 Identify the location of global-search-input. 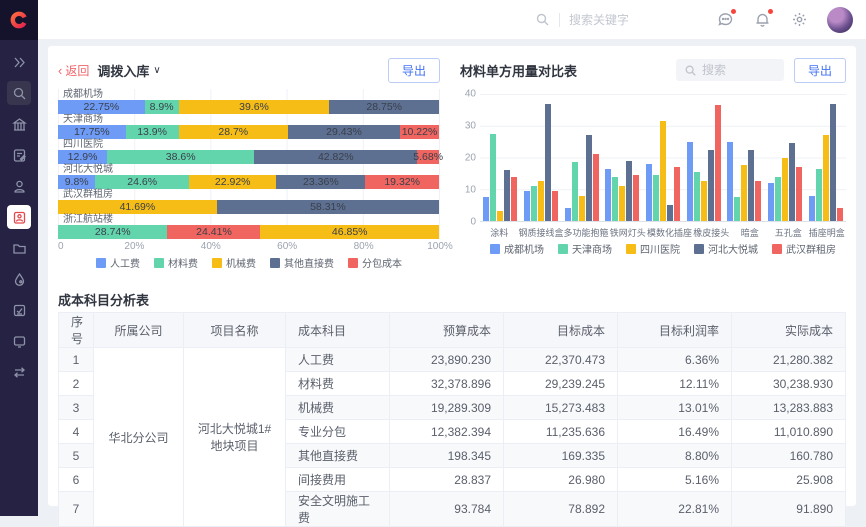
(616, 19).